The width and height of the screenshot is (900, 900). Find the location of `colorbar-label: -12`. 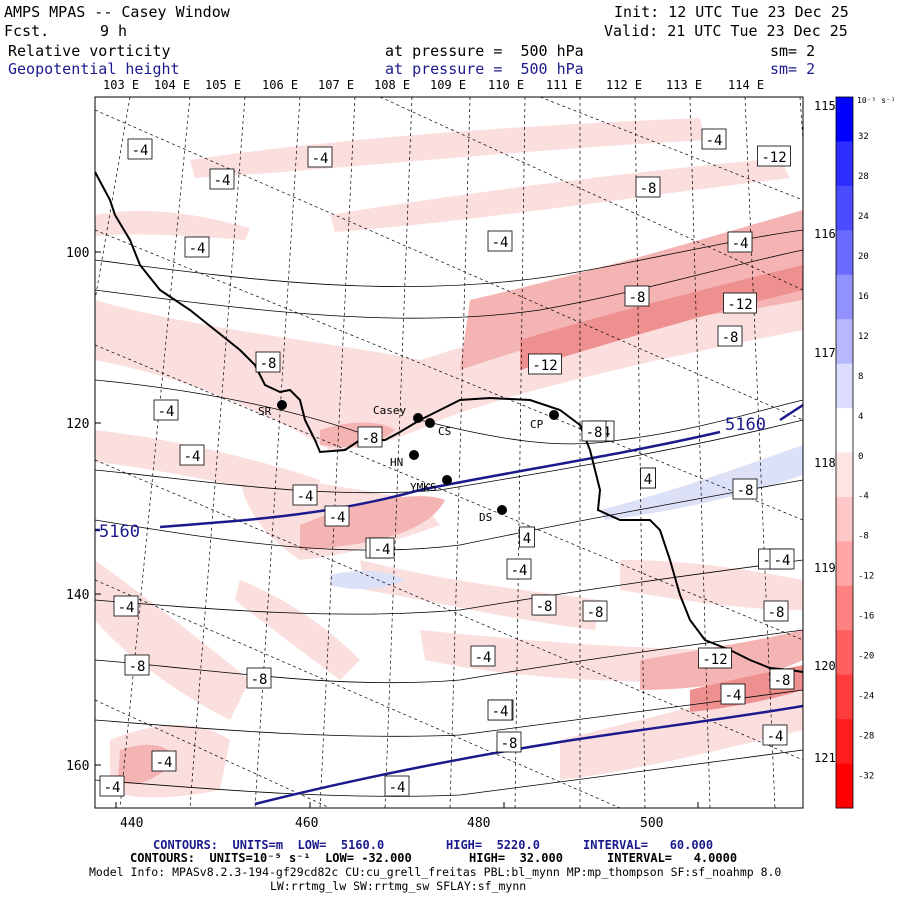

colorbar-label: -12 is located at coordinates (866, 577).